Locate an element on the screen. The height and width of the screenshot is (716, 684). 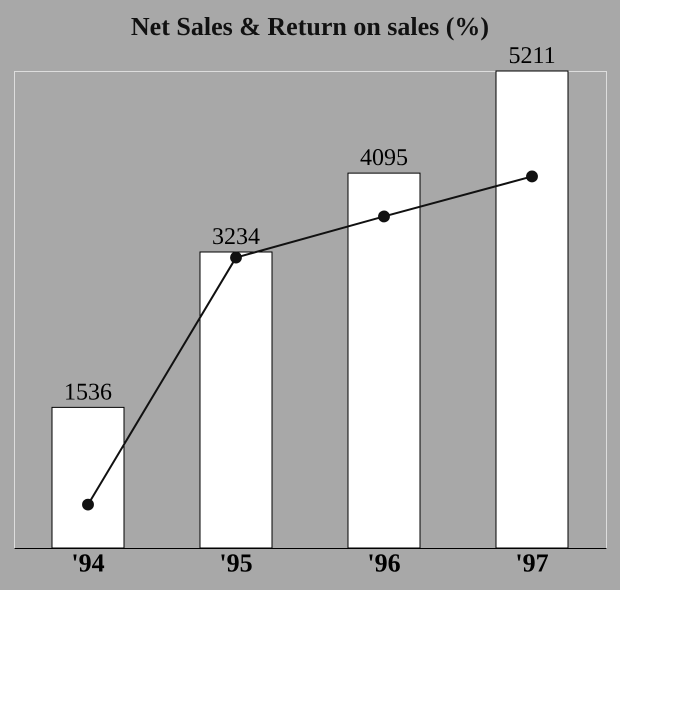
data-label: 3234 is located at coordinates (236, 237).